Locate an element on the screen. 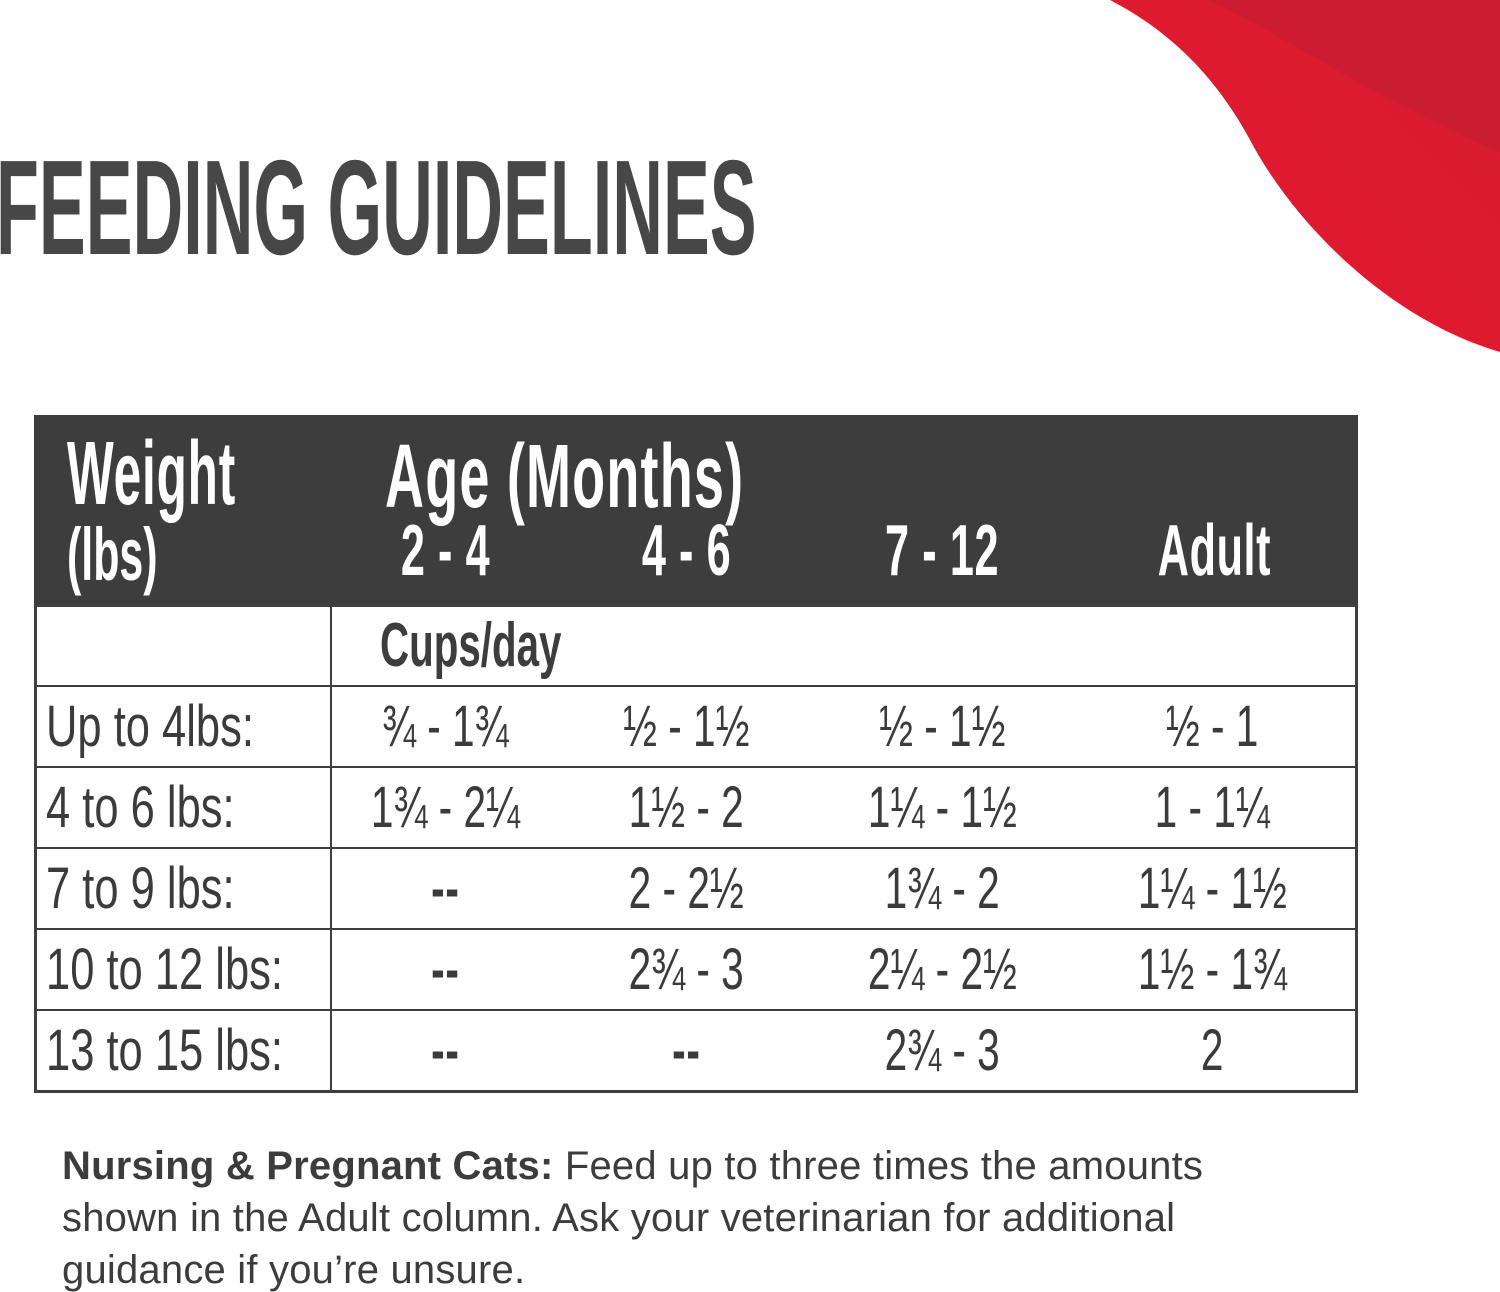 The image size is (1500, 1292). value-text: 1½ - 1¾ is located at coordinates (1212, 969).